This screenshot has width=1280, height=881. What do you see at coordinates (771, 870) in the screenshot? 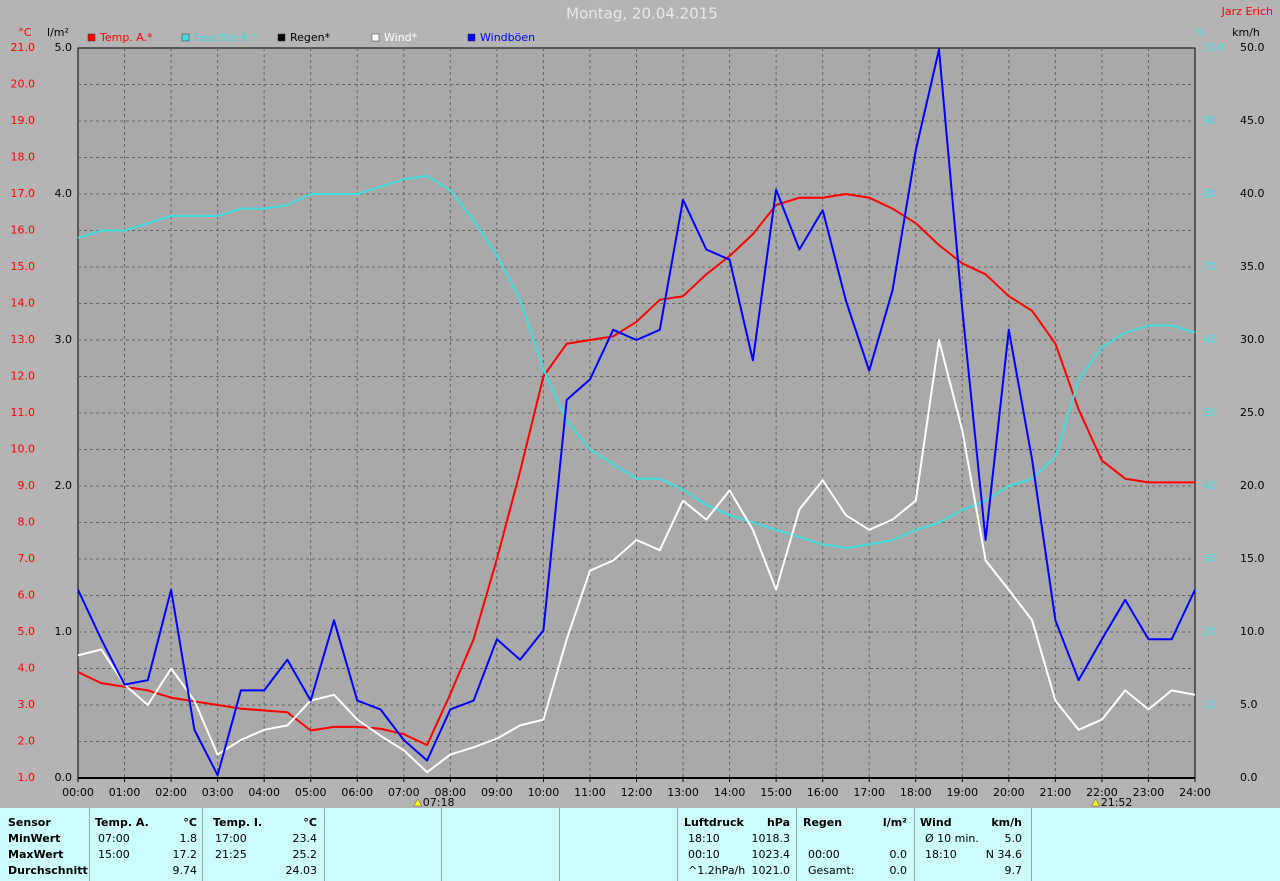
I see `cell-value: 1021.0` at bounding box center [771, 870].